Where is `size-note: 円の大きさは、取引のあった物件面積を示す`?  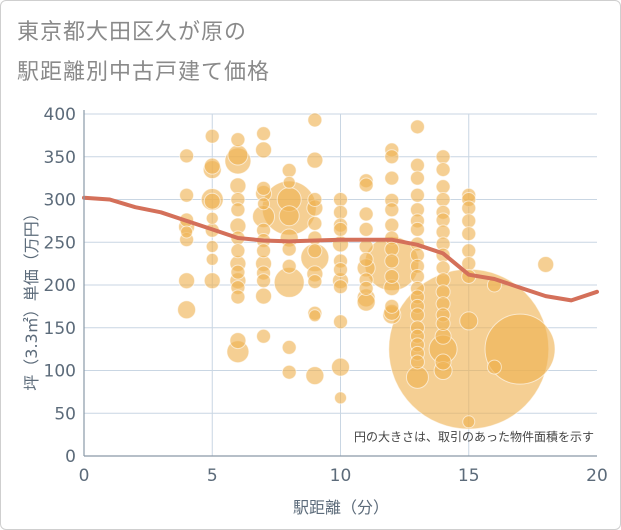
size-note: 円の大きさは、取引のあった物件面積を示す is located at coordinates (474, 436).